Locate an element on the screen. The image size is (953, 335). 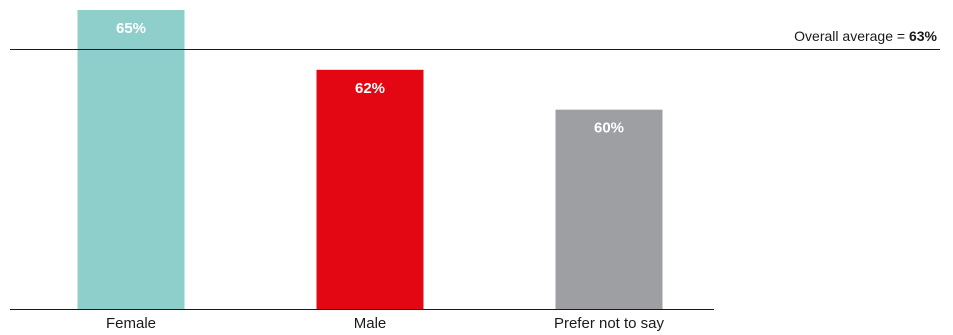
overall-average-prefix: Overall average = is located at coordinates (851, 36).